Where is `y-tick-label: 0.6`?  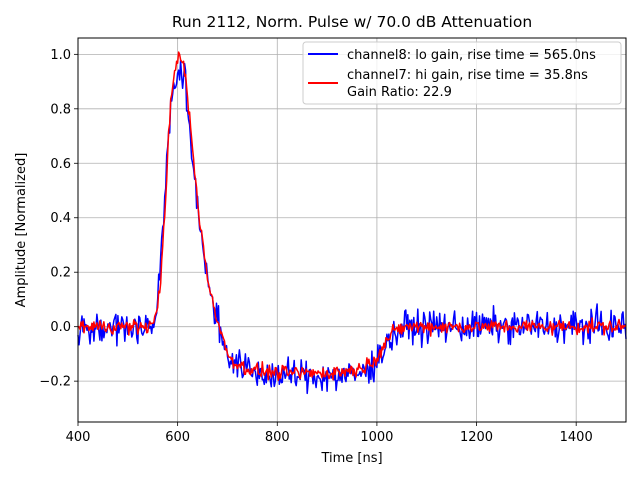 y-tick-label: 0.6 is located at coordinates (60, 164).